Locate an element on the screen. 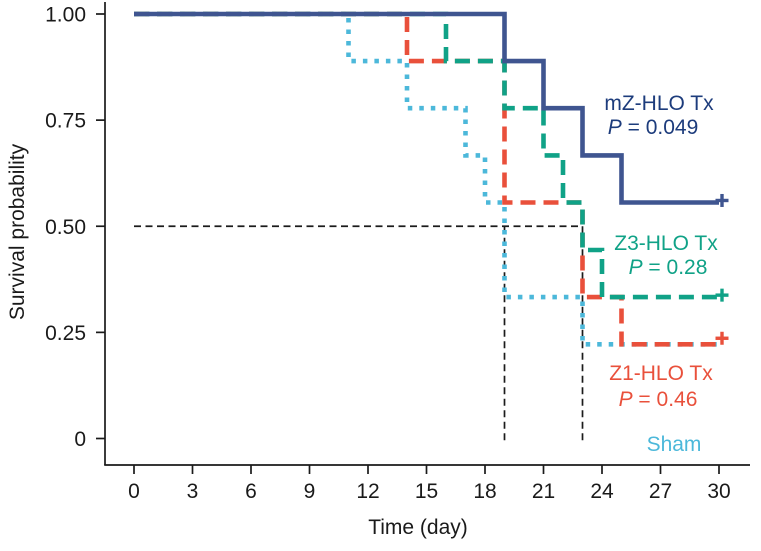 Image resolution: width=761 pixels, height=551 pixels. x-axis-title: Time (day) is located at coordinates (418, 527).